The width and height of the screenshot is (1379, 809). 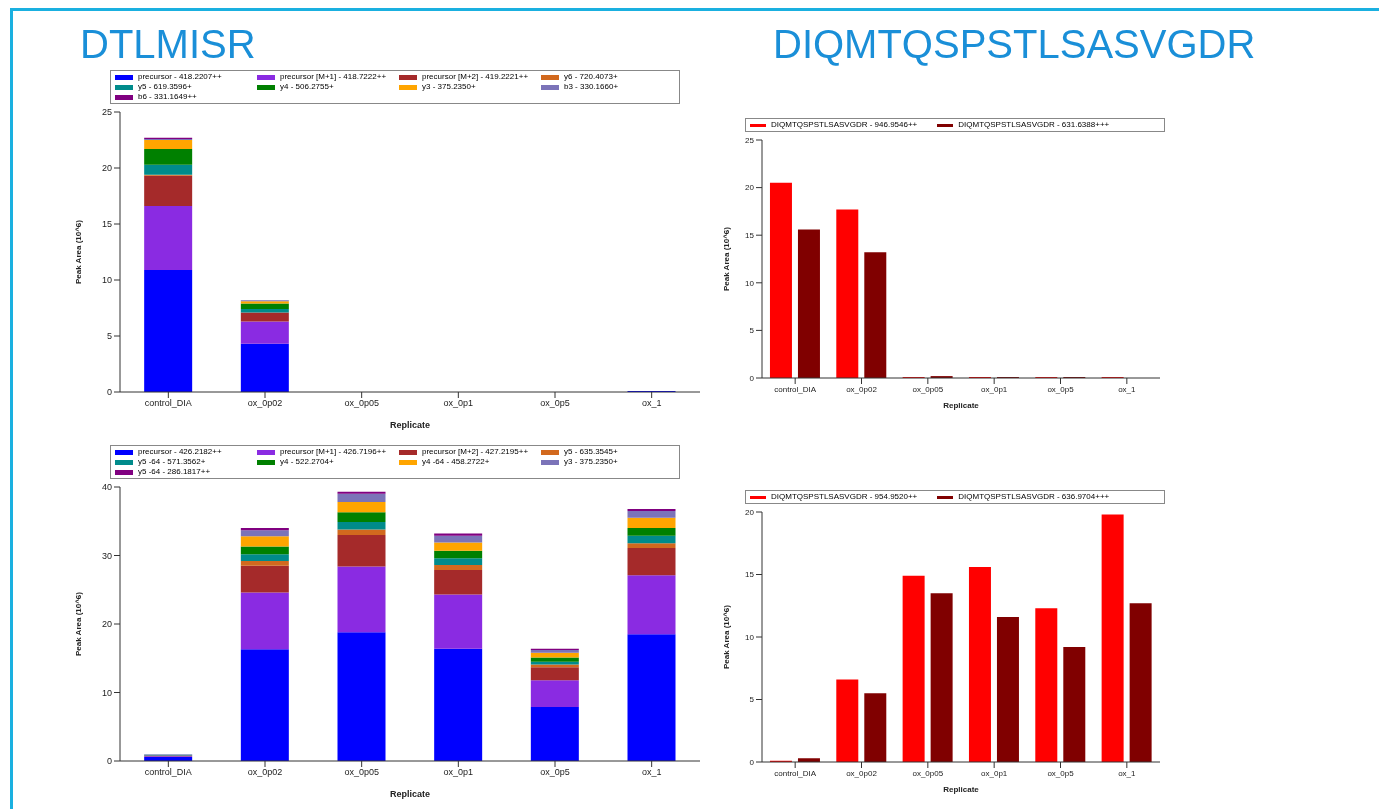 What do you see at coordinates (165, 87) in the screenshot?
I see `legend-label: y5 - 619.3596+` at bounding box center [165, 87].